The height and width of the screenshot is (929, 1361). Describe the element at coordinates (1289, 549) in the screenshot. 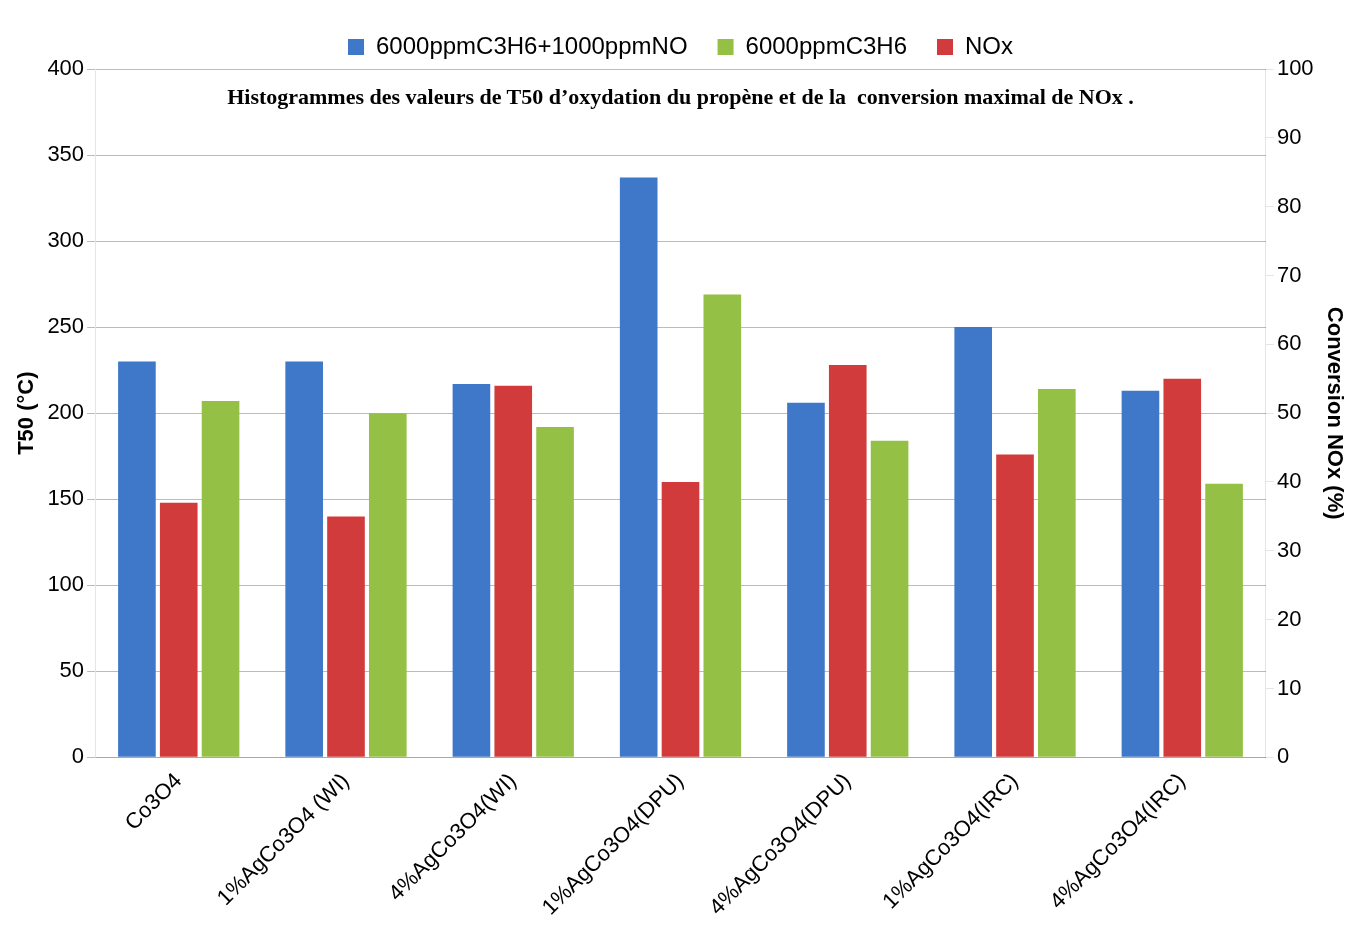

I see `y2-tick-label: 30` at that location.